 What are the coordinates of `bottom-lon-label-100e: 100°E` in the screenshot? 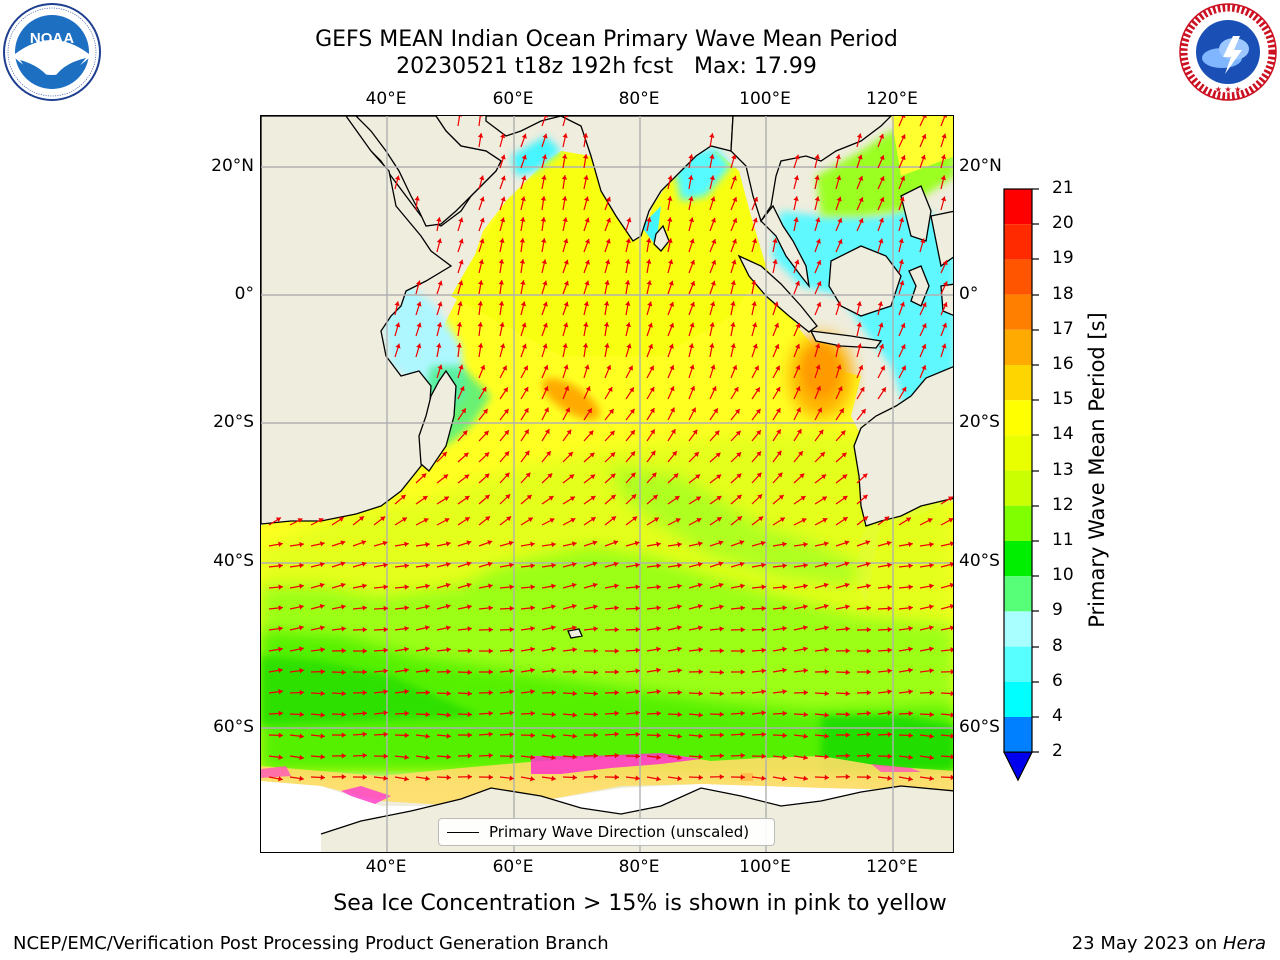 It's located at (765, 867).